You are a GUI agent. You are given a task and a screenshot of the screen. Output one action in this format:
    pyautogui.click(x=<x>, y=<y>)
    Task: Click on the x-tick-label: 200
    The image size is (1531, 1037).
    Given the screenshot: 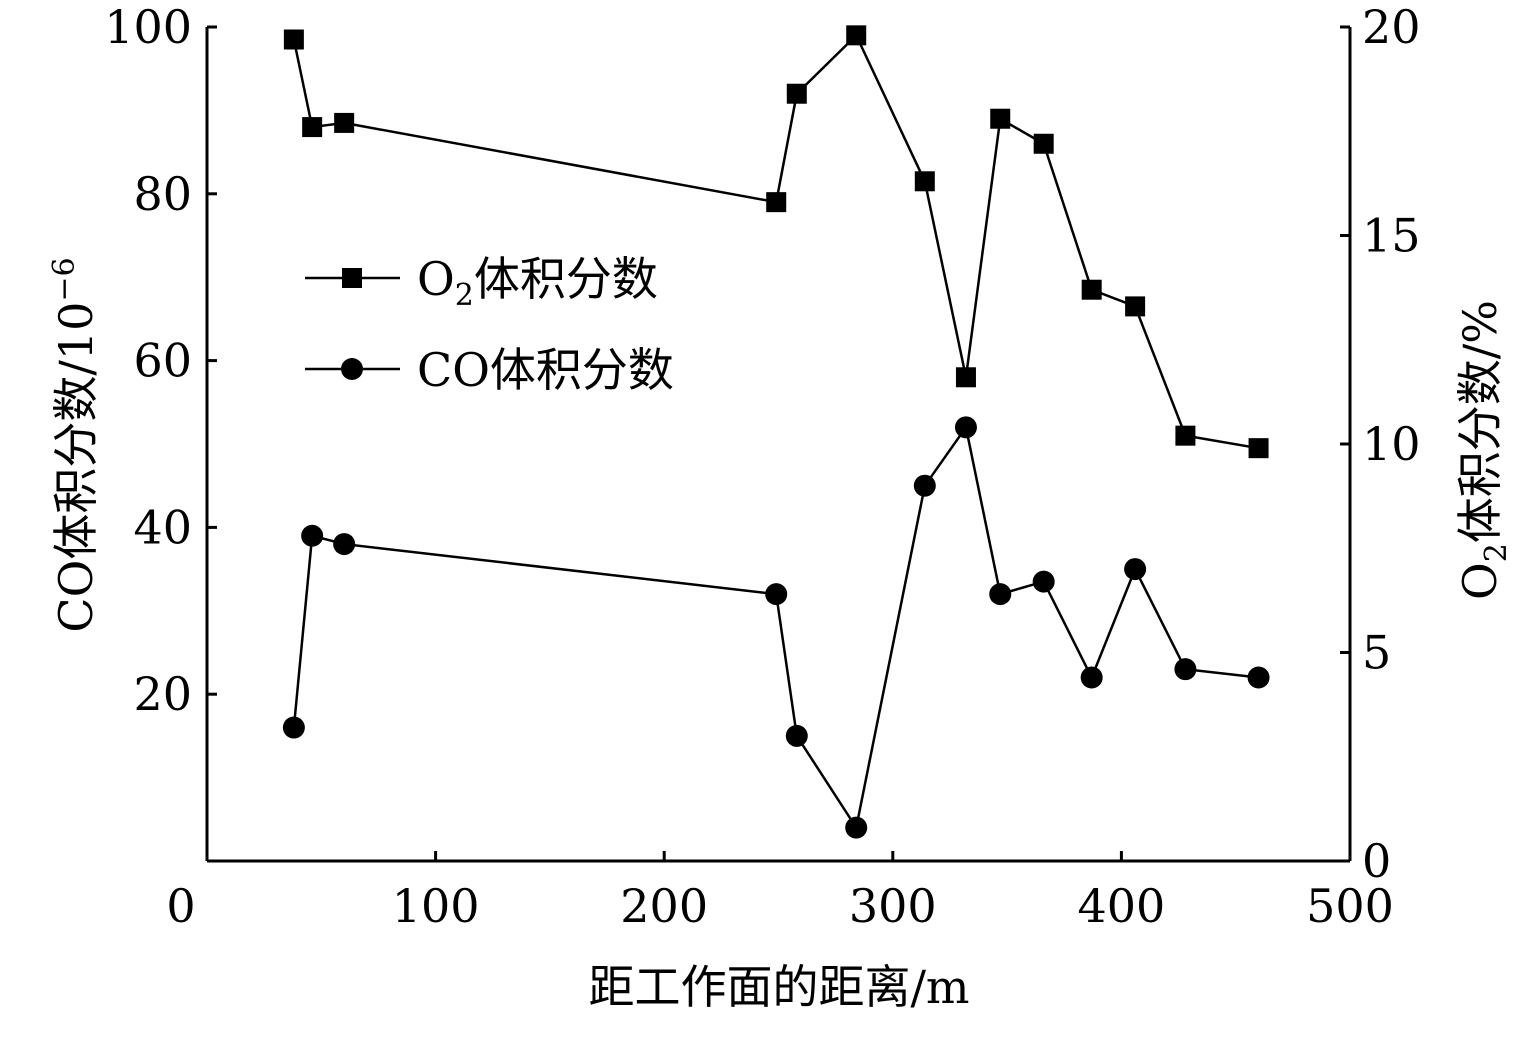 What is the action you would take?
    pyautogui.click(x=664, y=906)
    